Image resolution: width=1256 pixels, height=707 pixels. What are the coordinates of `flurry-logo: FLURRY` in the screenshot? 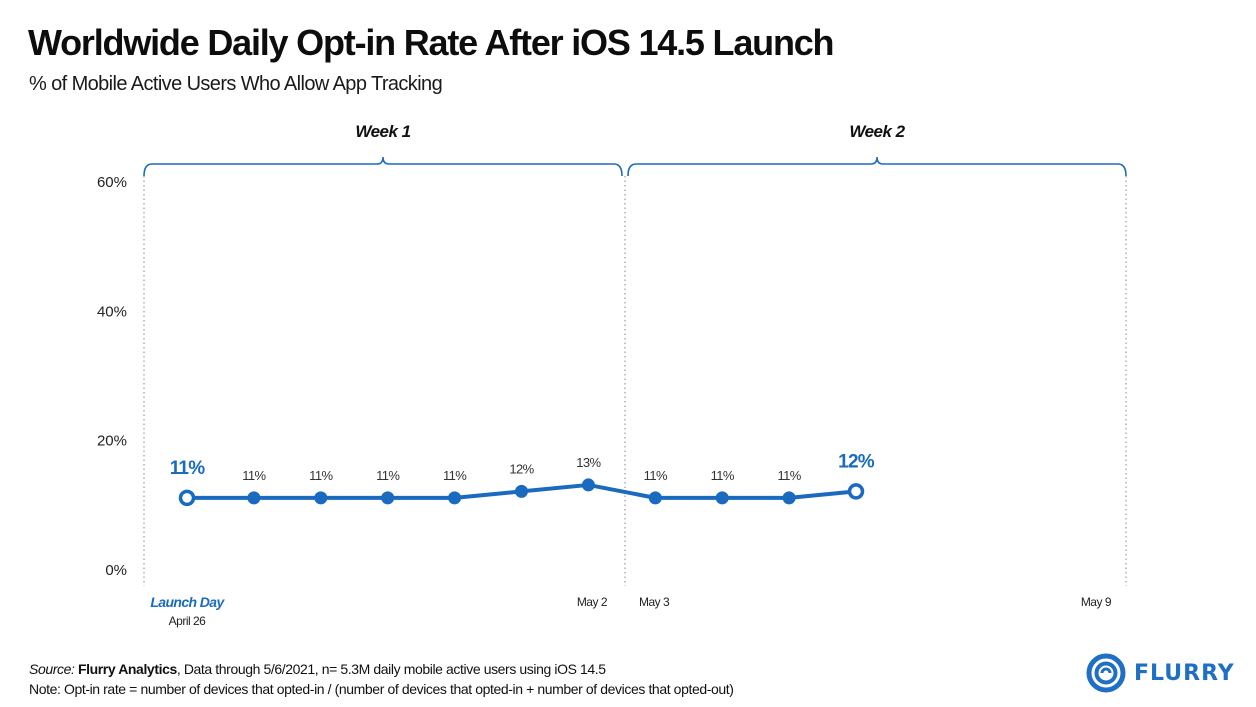 It's located at (1160, 673).